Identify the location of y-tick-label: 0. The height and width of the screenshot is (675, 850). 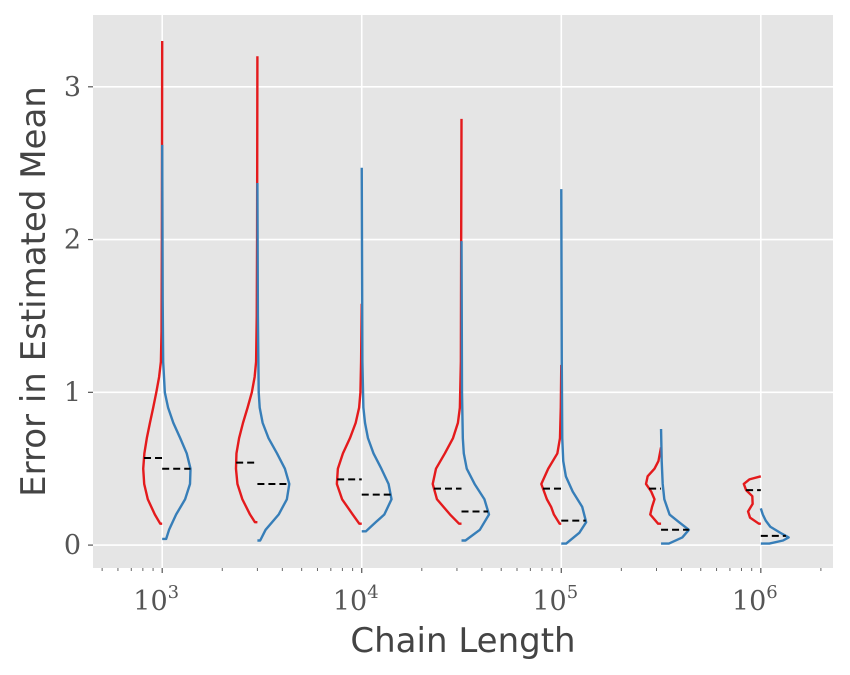
(72, 545).